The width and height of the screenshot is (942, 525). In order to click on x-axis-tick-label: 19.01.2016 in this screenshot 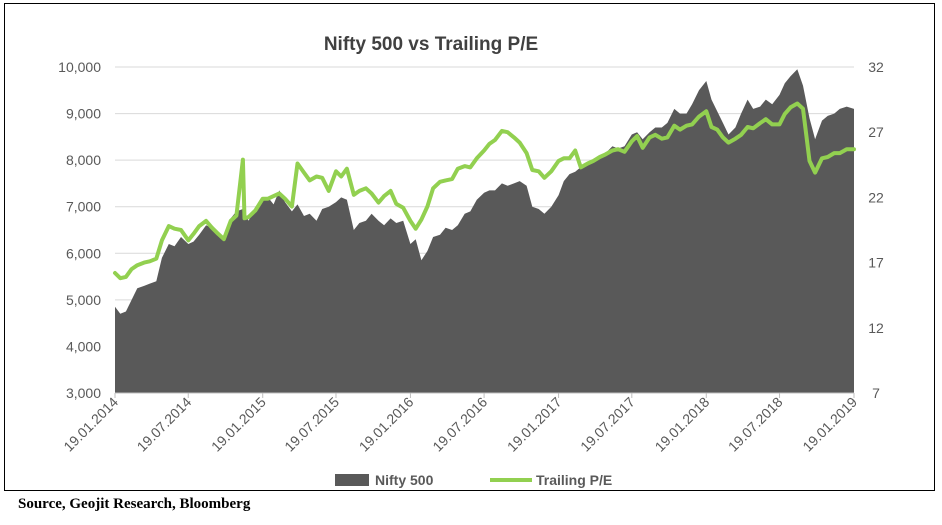, I will do `click(386, 424)`.